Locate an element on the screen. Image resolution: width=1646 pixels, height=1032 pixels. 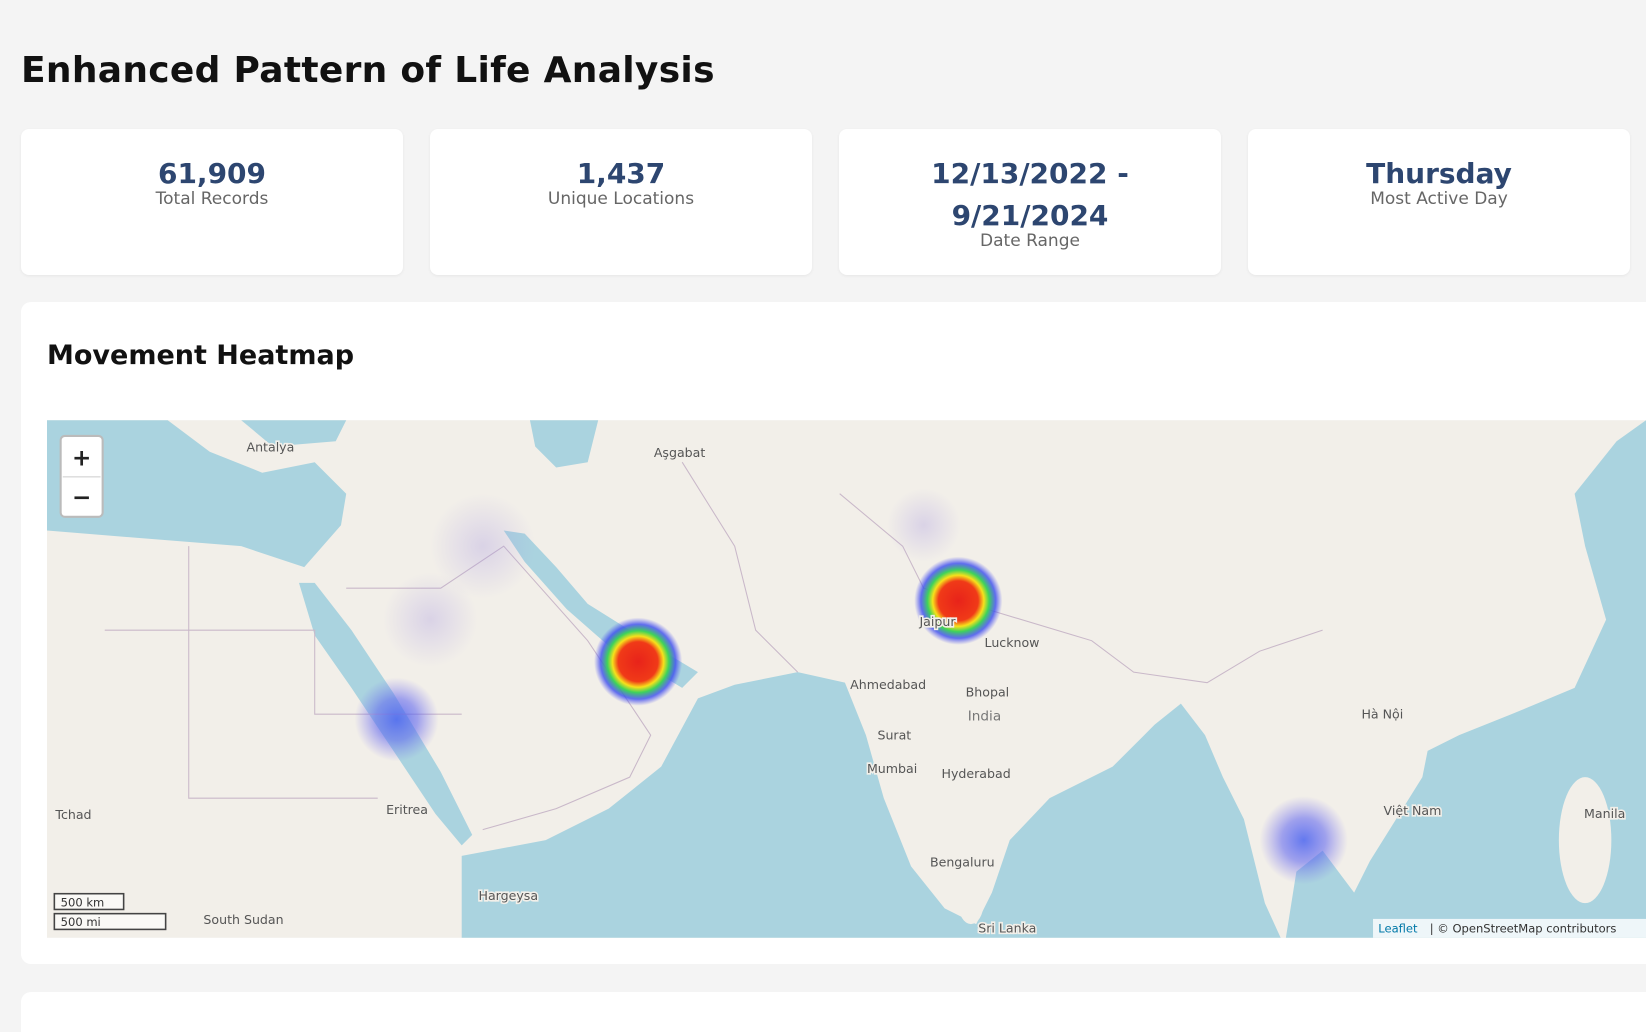
stat-card: 61,909 Total Records is located at coordinates (212, 202).